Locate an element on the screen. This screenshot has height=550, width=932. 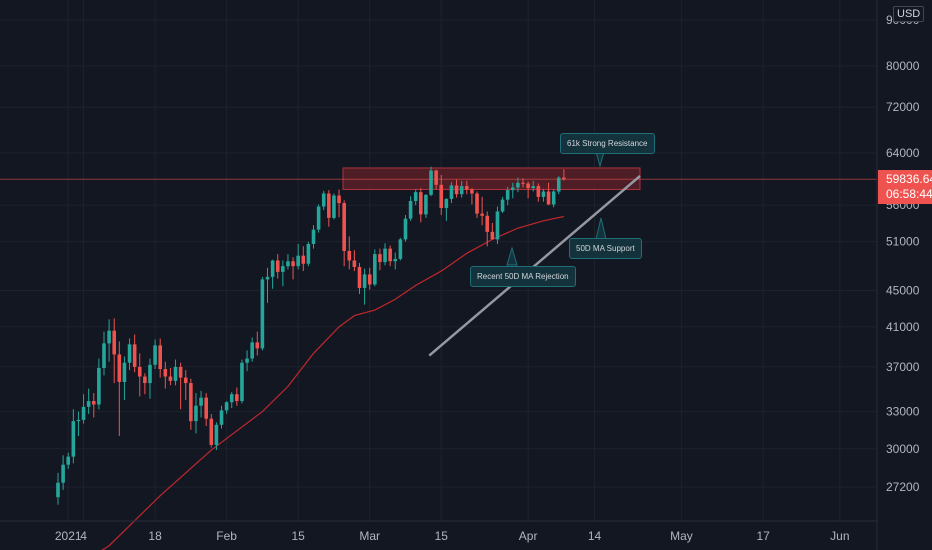
rejection-pointer is located at coordinates (512, 256).